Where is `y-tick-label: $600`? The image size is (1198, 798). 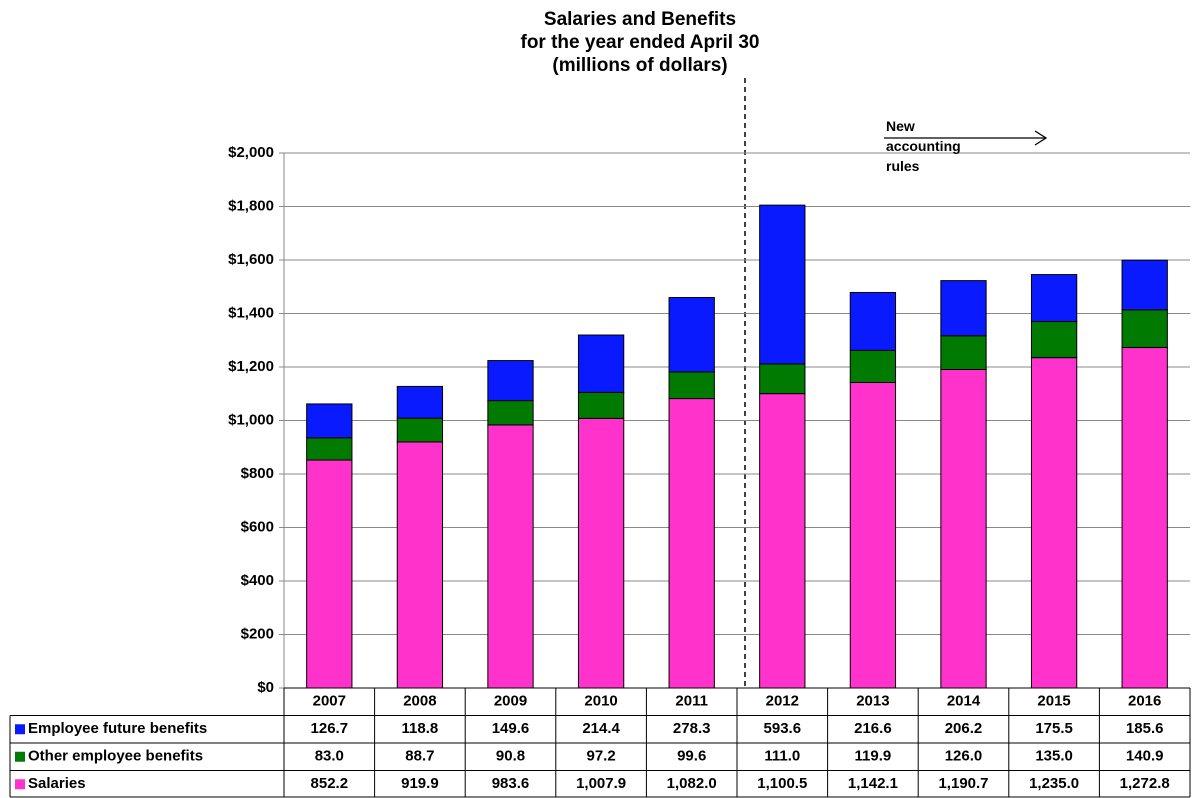
y-tick-label: $600 is located at coordinates (257, 526).